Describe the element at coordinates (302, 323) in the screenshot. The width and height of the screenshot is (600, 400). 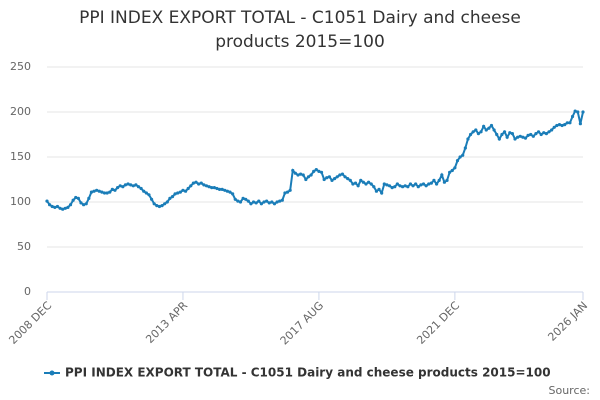
I see `x-tick-label: 2017 AUG` at that location.